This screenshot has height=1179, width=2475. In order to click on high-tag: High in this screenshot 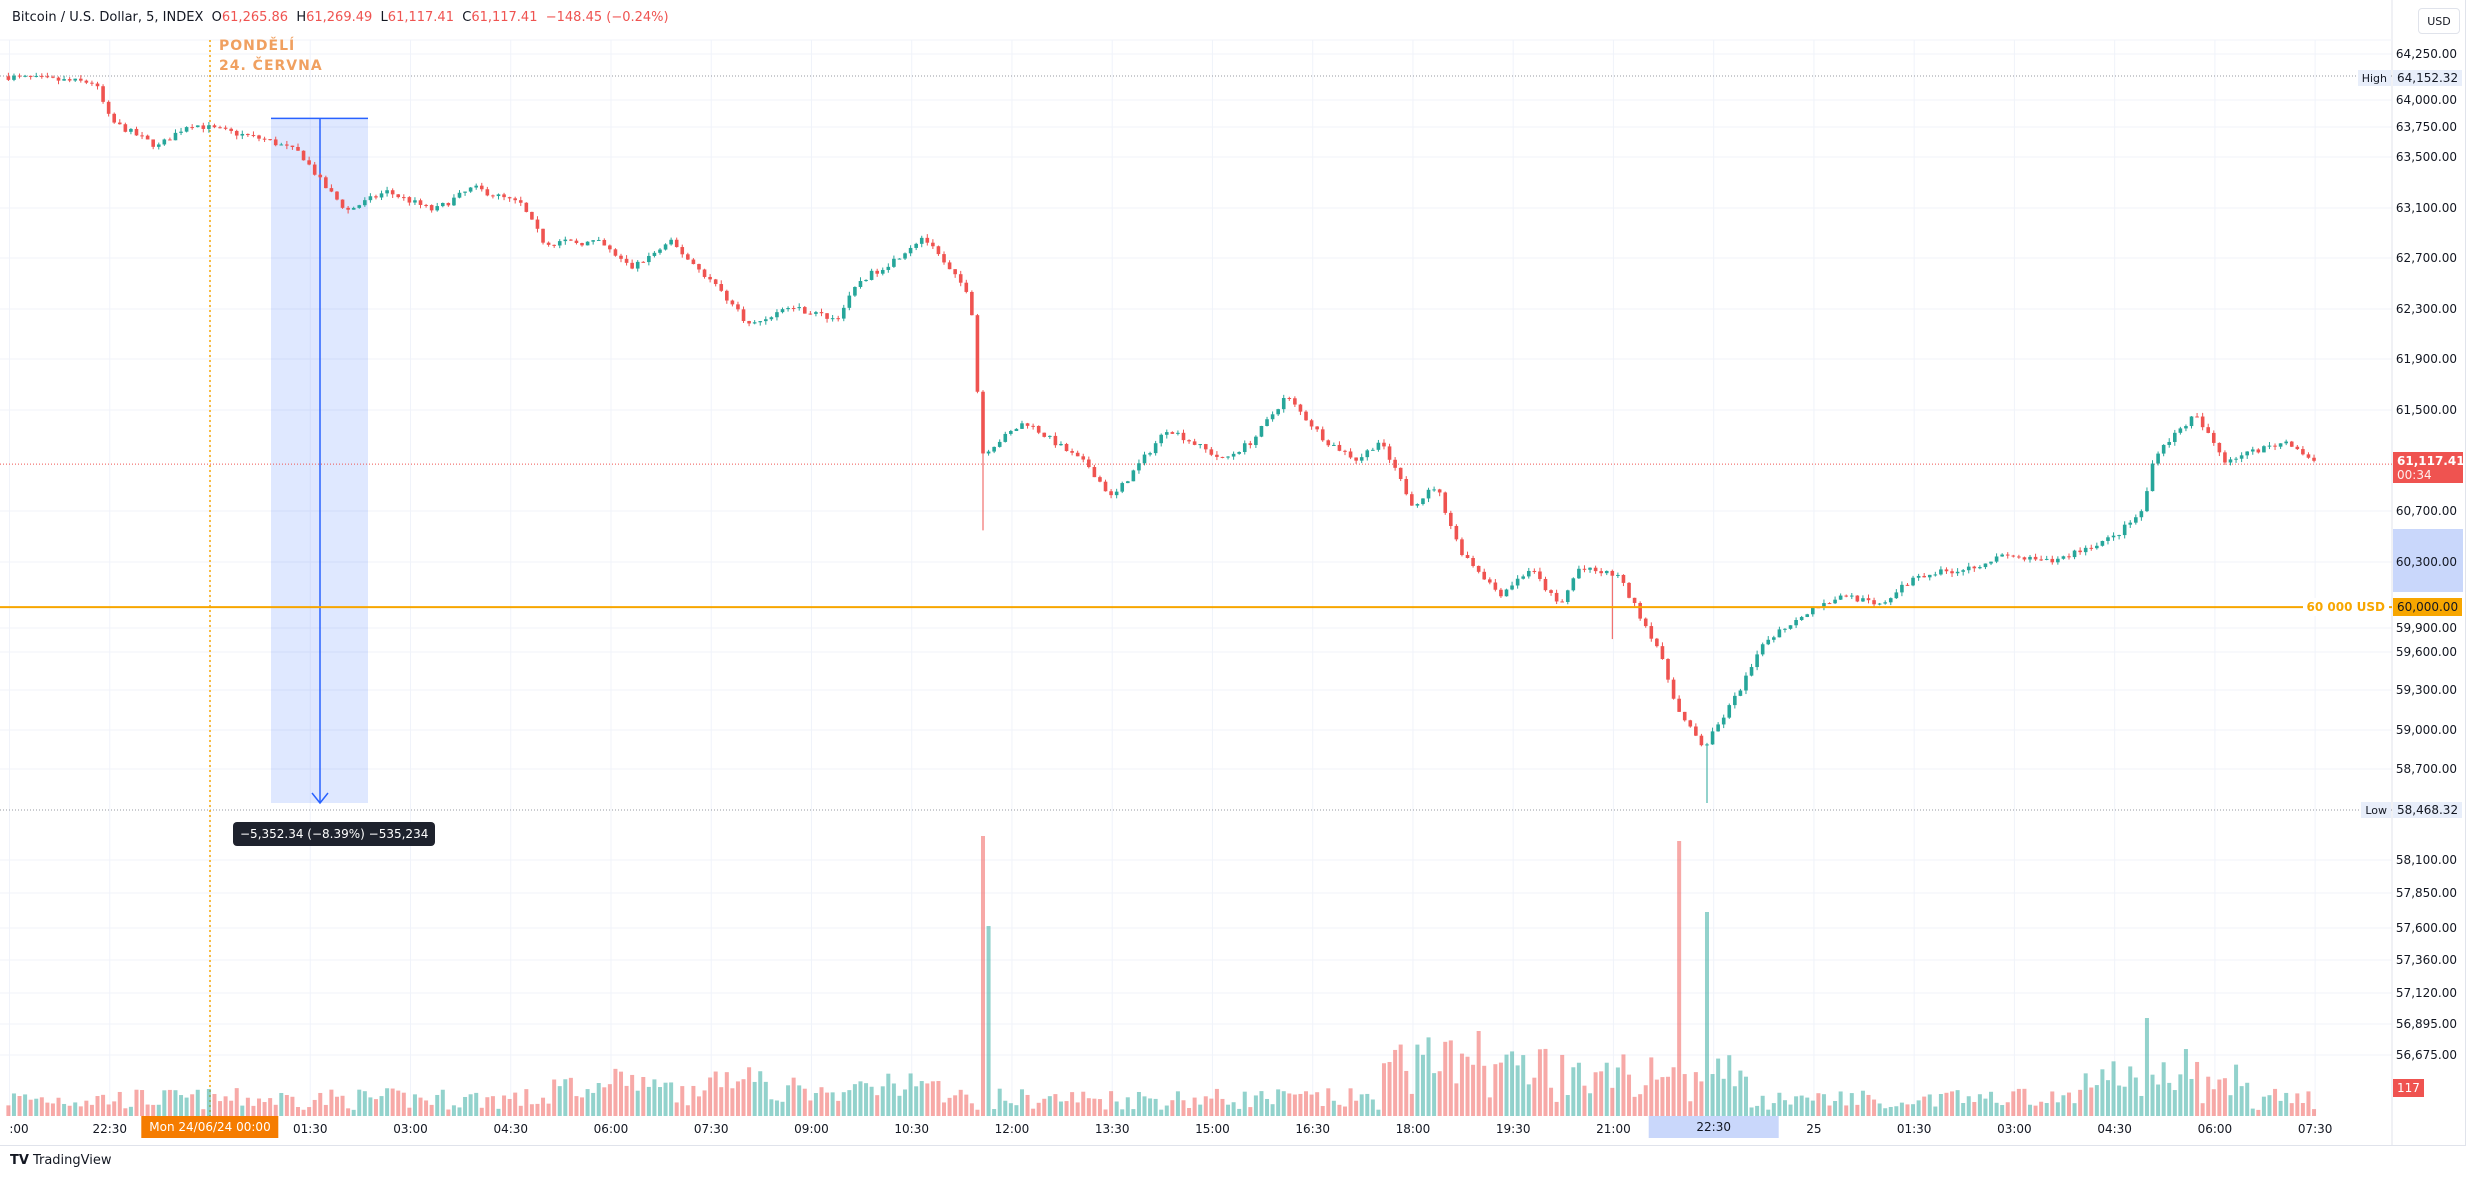, I will do `click(2374, 78)`.